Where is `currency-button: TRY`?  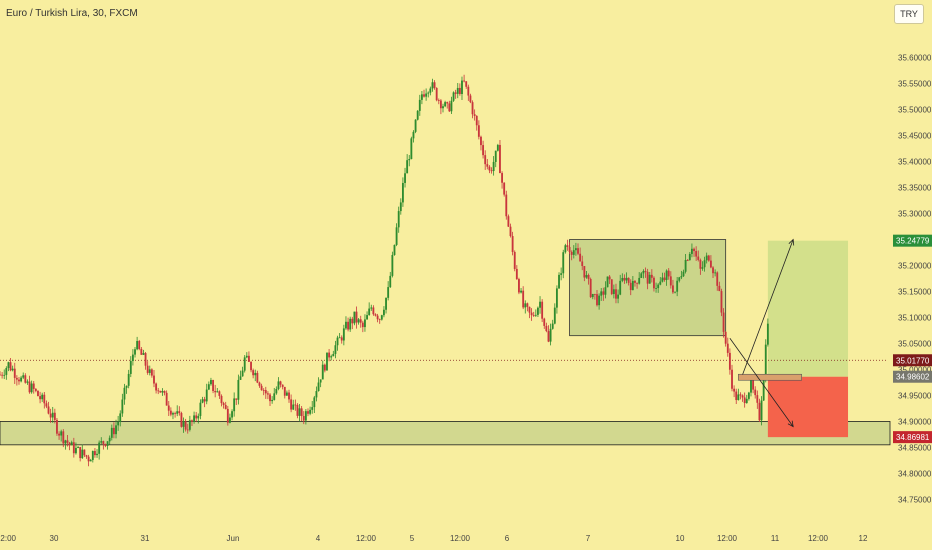 currency-button: TRY is located at coordinates (909, 14).